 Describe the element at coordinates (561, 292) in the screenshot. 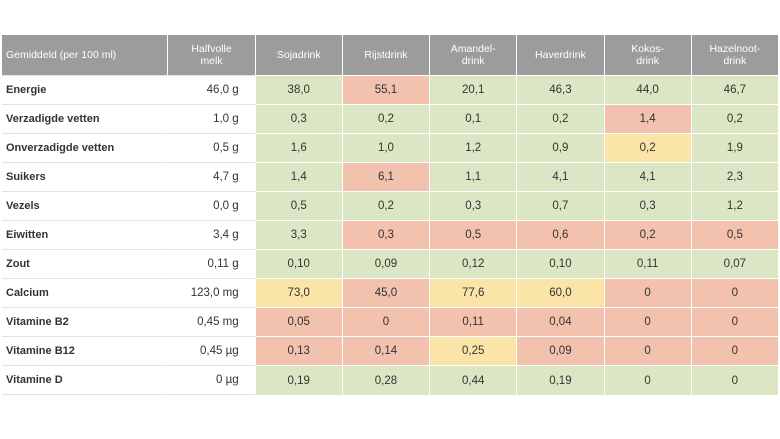

I see `drink-value-cell: 60,0` at that location.